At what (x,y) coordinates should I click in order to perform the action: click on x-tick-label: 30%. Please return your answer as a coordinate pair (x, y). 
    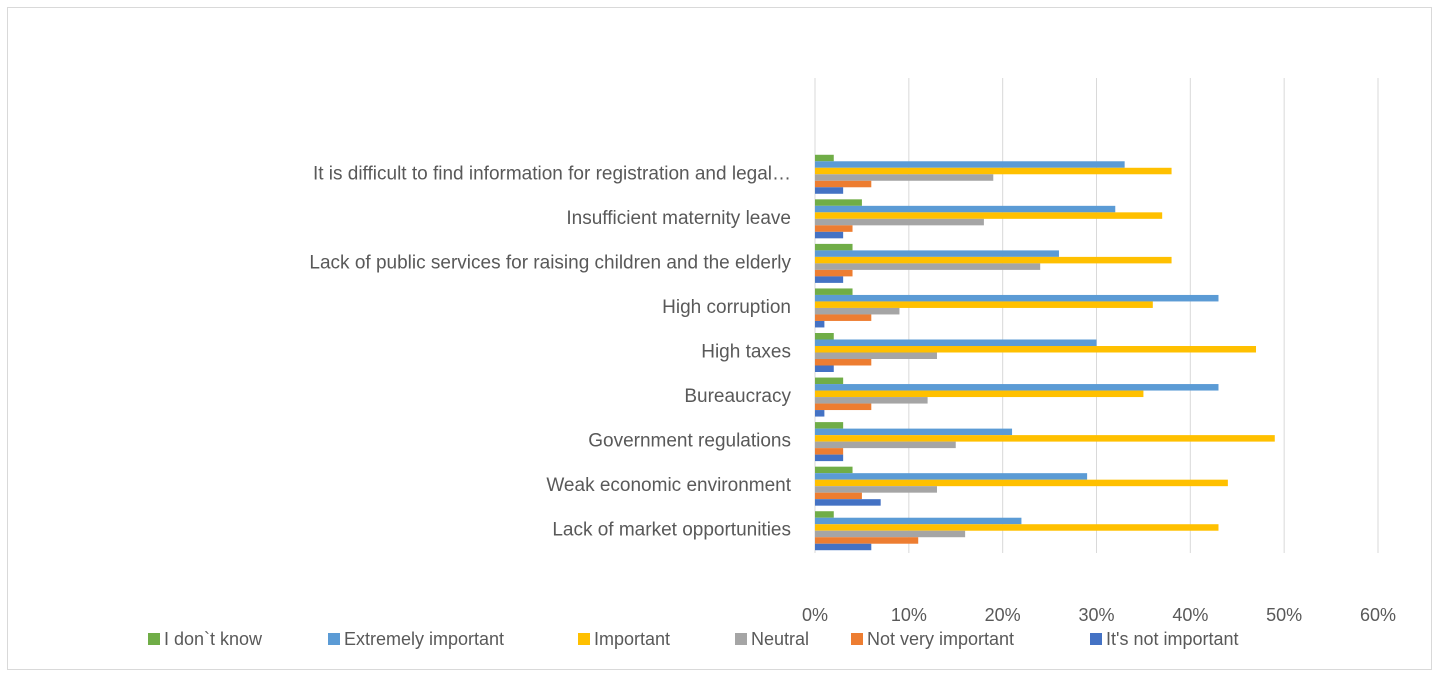
    Looking at the image, I should click on (1096, 615).